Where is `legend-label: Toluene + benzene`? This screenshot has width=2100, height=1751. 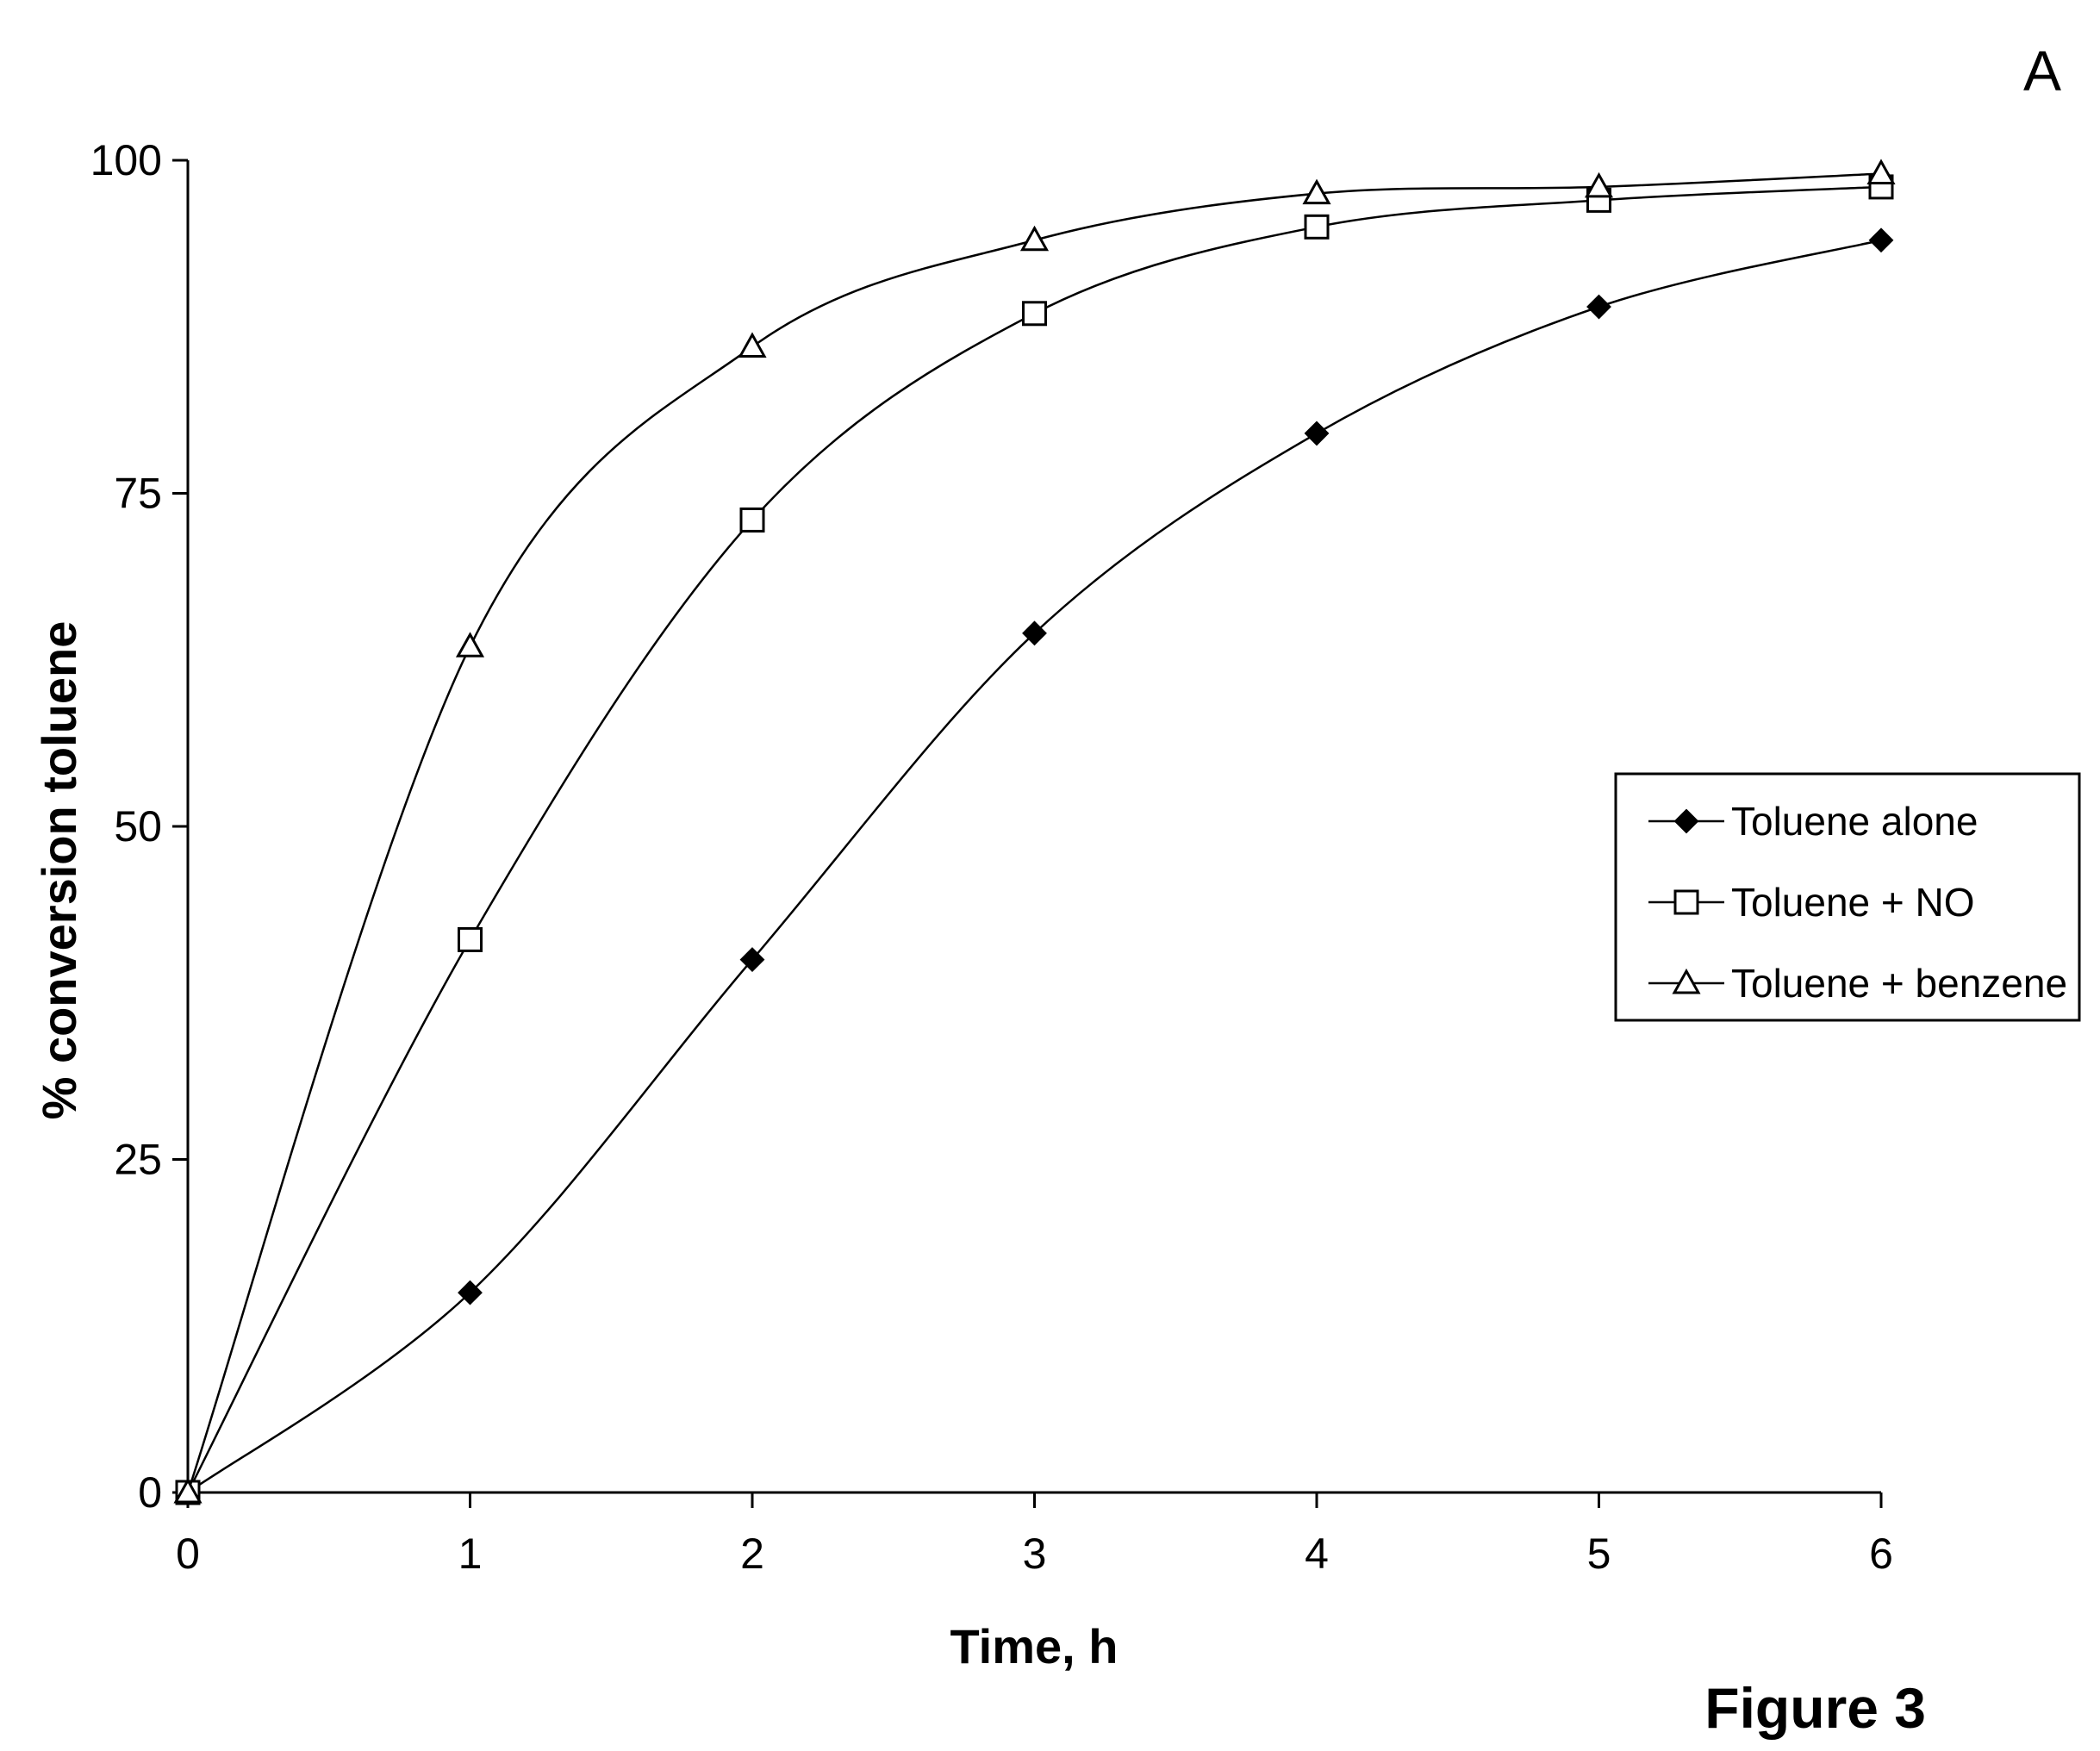
legend-label: Toluene + benzene is located at coordinates (1899, 983).